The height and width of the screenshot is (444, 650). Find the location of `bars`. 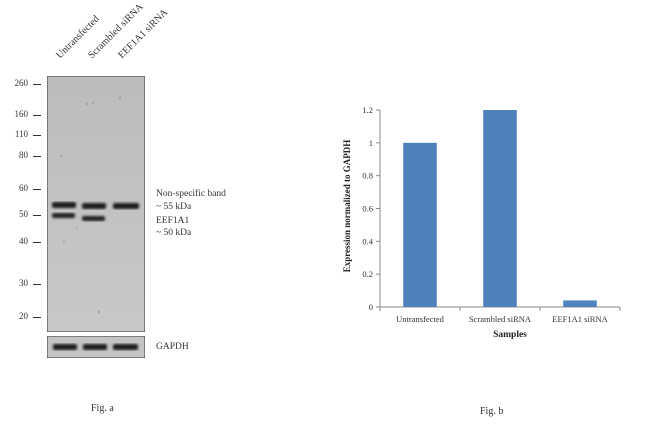

bars is located at coordinates (500, 208).